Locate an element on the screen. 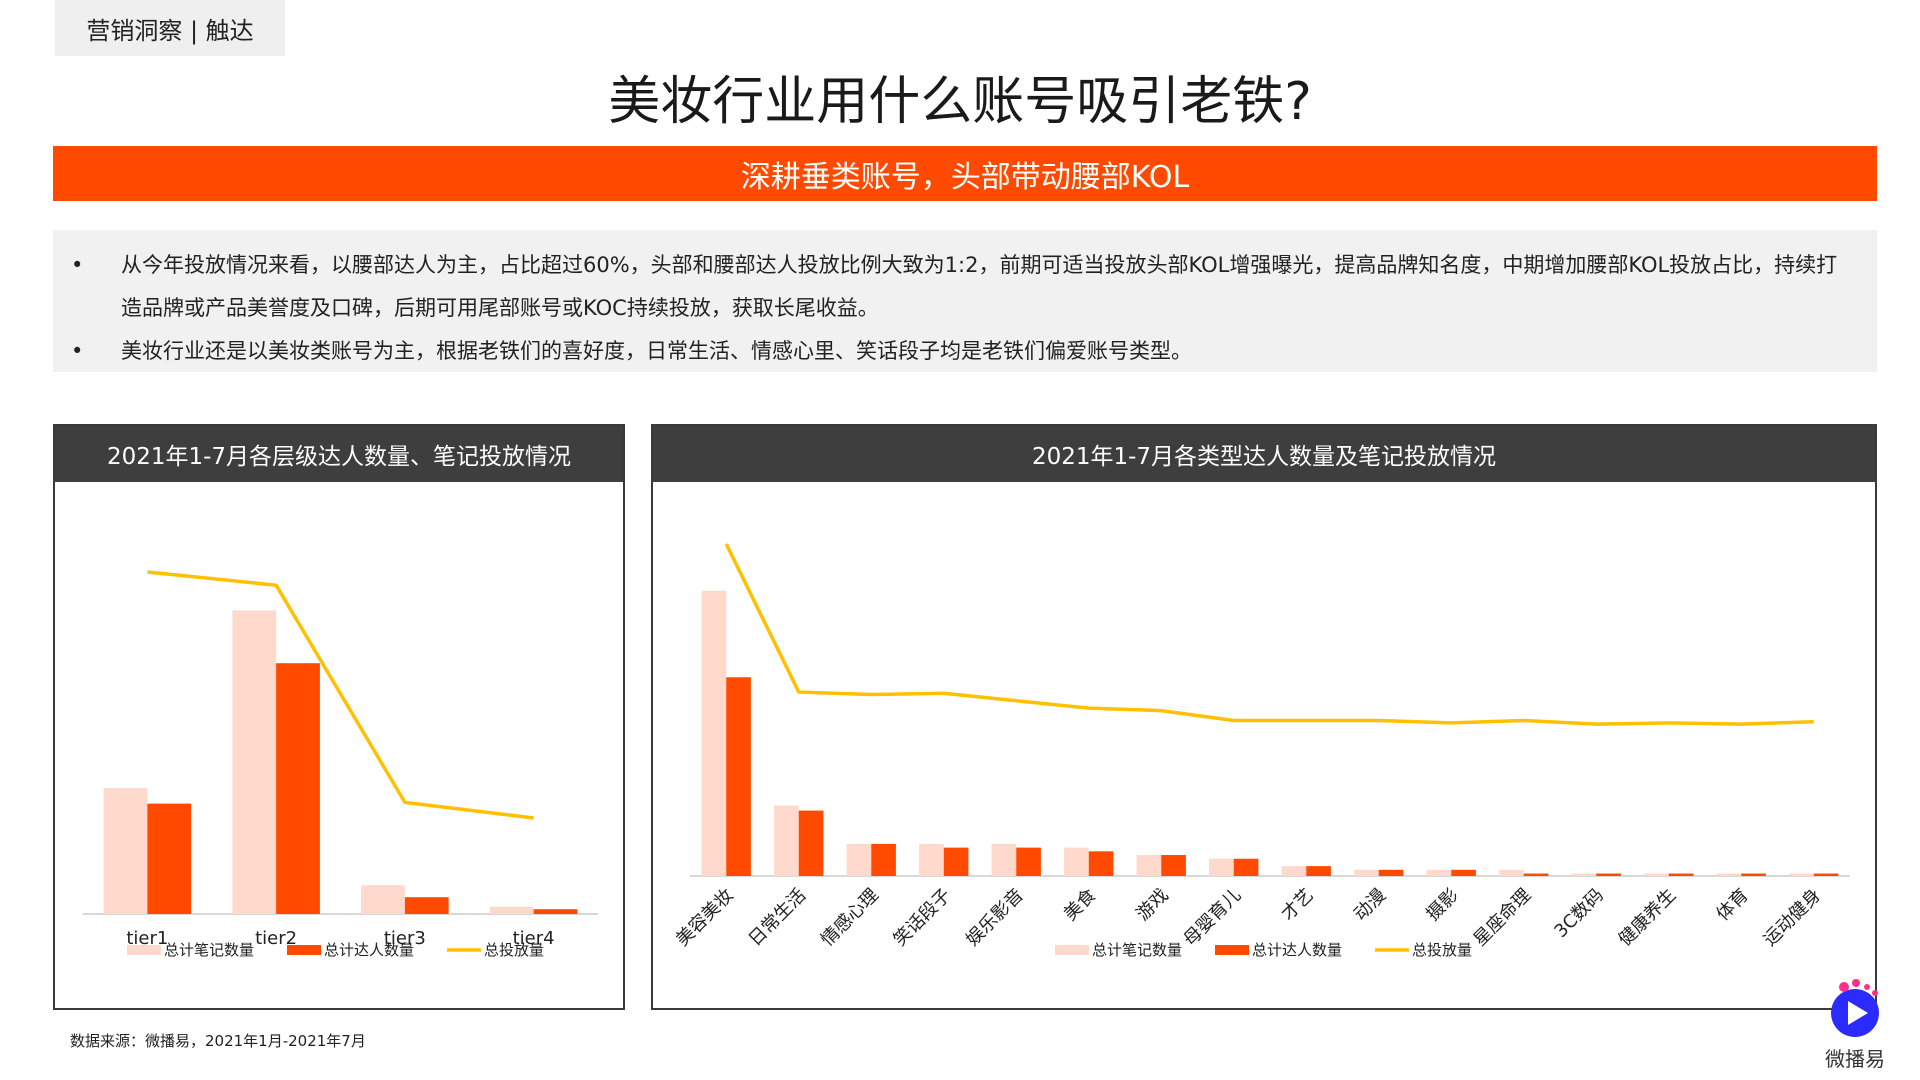 Image resolution: width=1920 pixels, height=1080 pixels. brand-logo: 微播易 is located at coordinates (1855, 1025).